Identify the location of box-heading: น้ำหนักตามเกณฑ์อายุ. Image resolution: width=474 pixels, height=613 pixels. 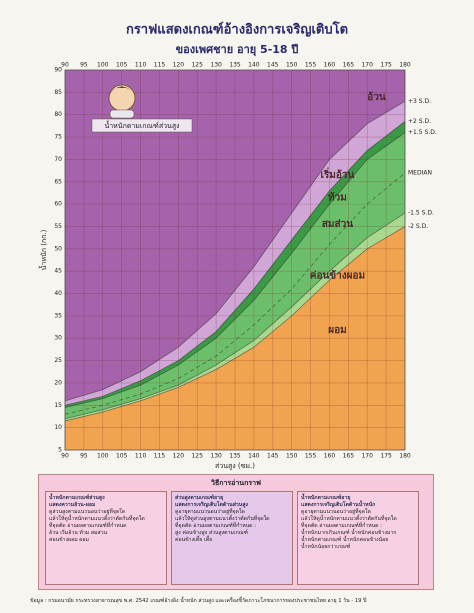
(326, 498).